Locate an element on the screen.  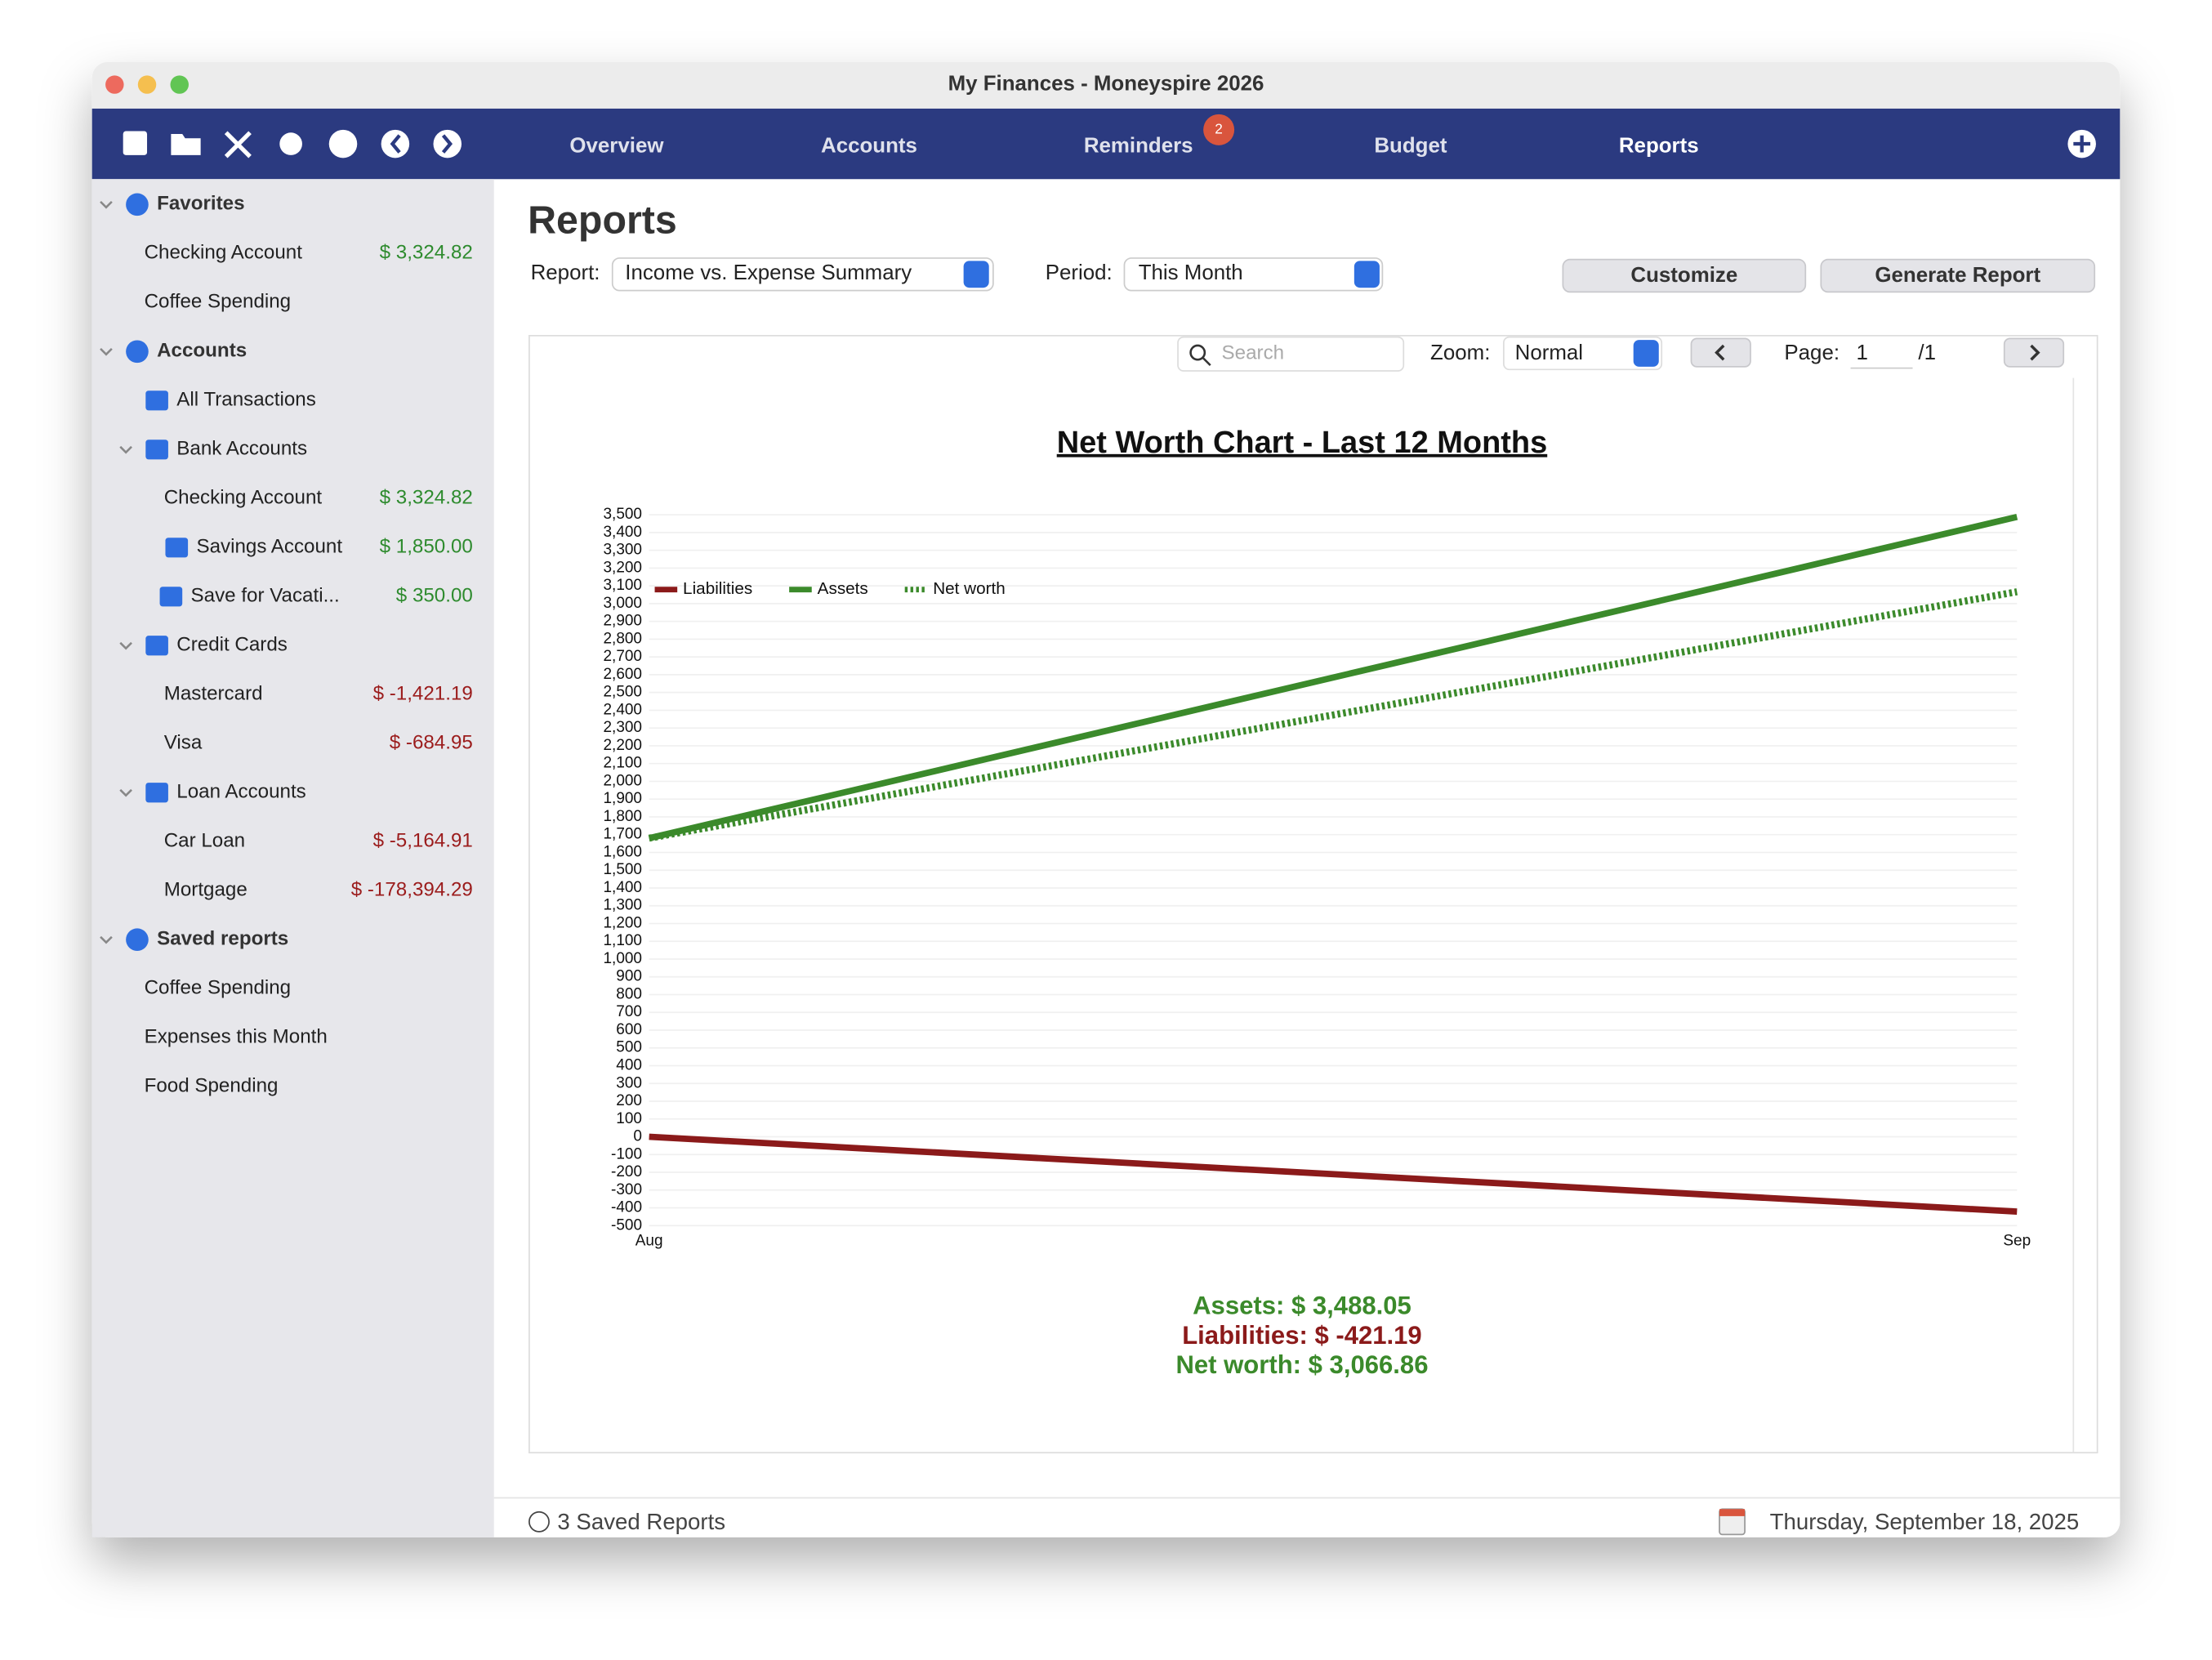
search-placeholder: Search is located at coordinates (1253, 353).